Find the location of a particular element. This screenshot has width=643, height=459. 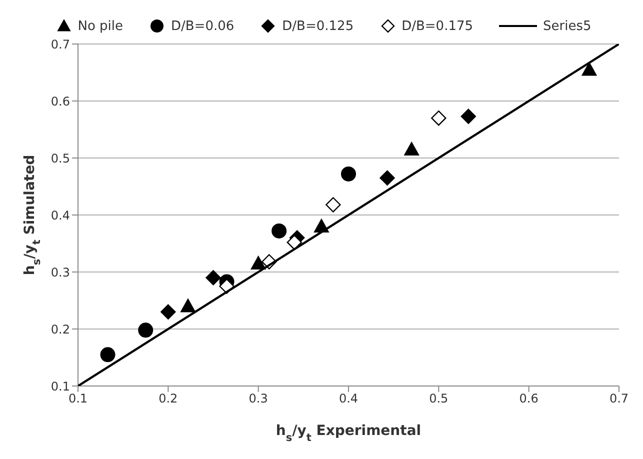

legend-label: D/B=0.06 is located at coordinates (202, 26).